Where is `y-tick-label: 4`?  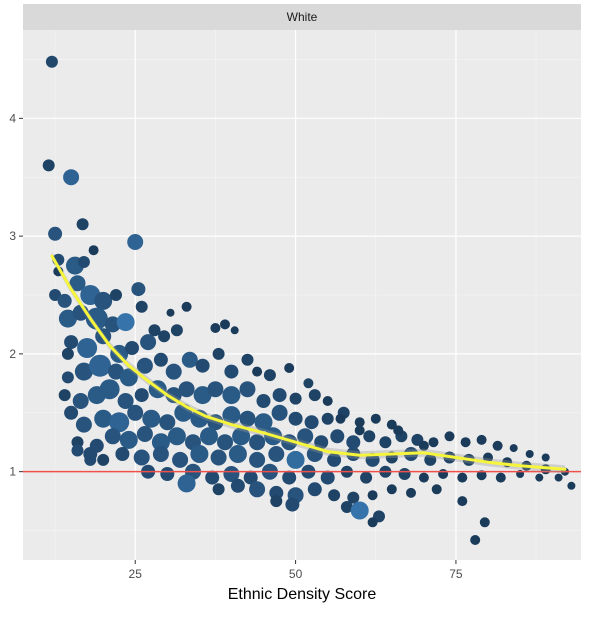 y-tick-label: 4 is located at coordinates (12, 118).